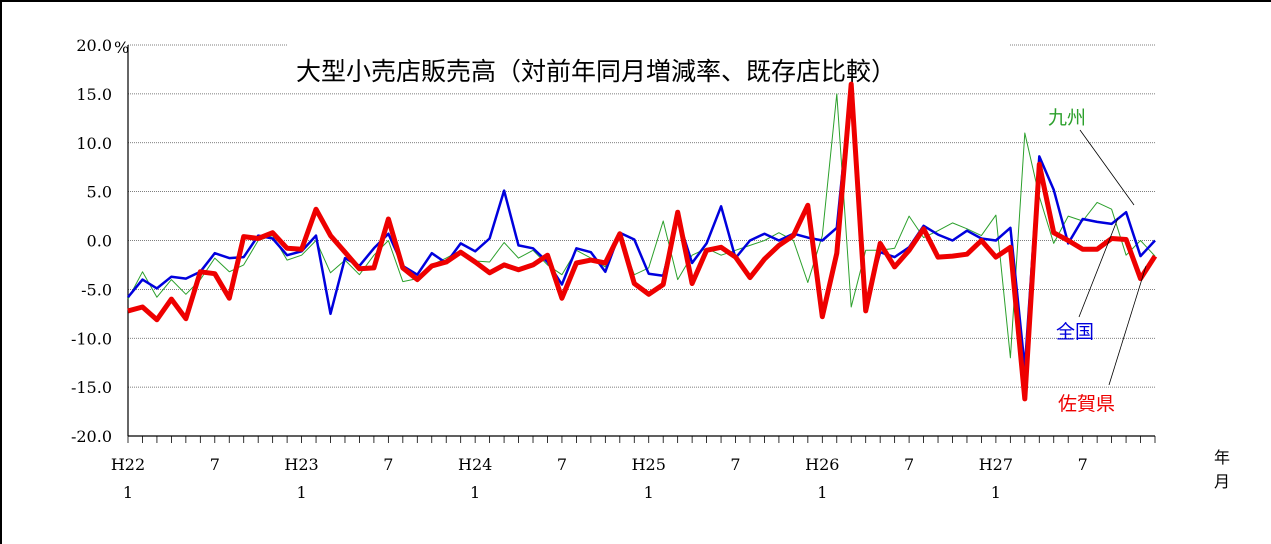  Describe the element at coordinates (996, 464) in the screenshot. I see `x-tick-label: H27` at that location.